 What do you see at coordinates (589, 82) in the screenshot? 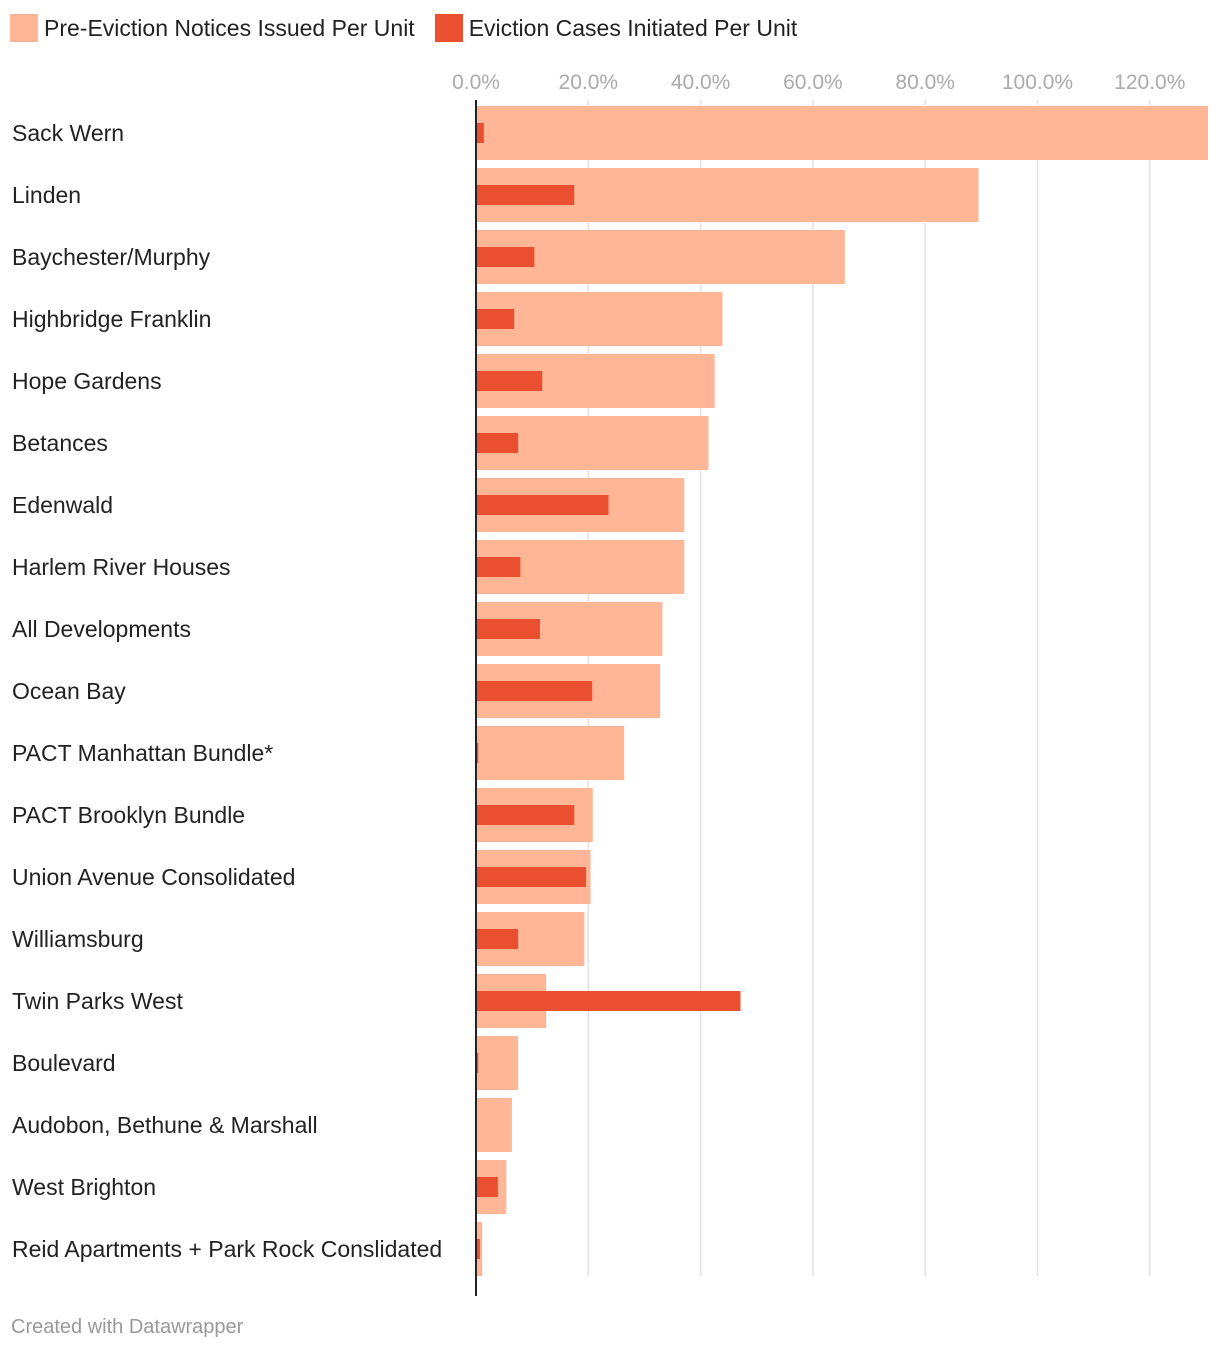
I see `x-tick-label: 20.0%` at bounding box center [589, 82].